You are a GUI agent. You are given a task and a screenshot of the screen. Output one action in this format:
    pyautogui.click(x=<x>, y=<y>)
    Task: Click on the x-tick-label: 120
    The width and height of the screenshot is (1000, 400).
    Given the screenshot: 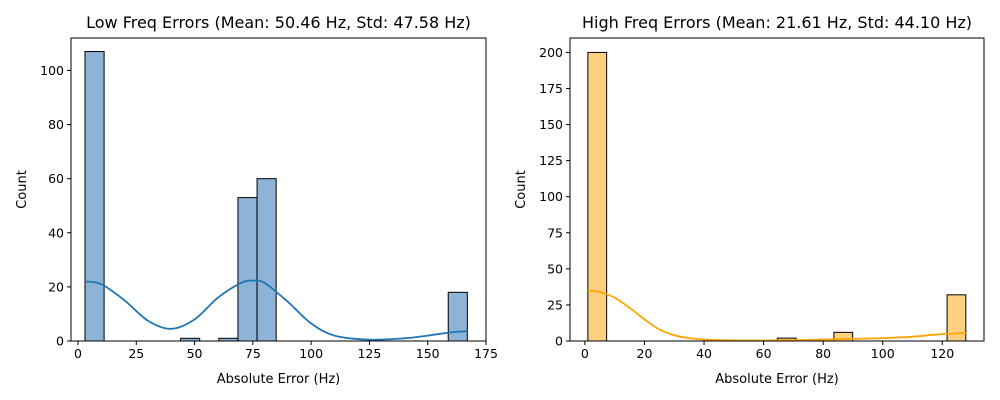 What is the action you would take?
    pyautogui.click(x=942, y=353)
    